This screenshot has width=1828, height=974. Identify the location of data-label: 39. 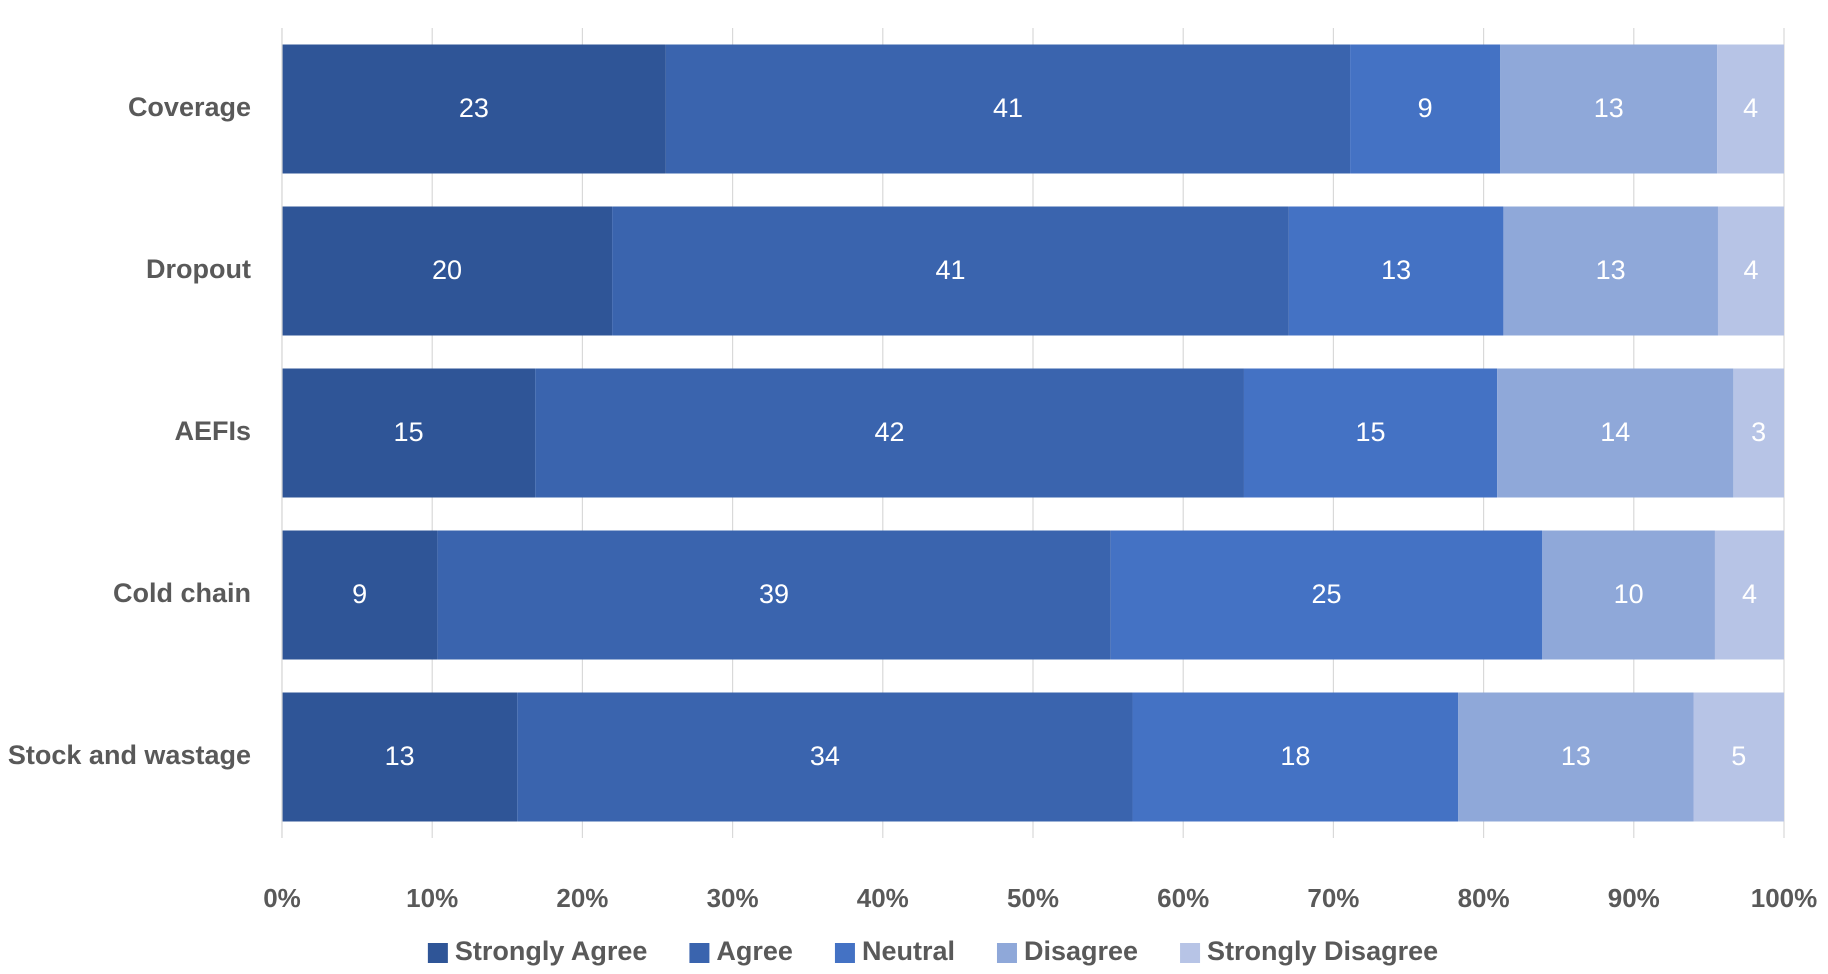
(774, 594).